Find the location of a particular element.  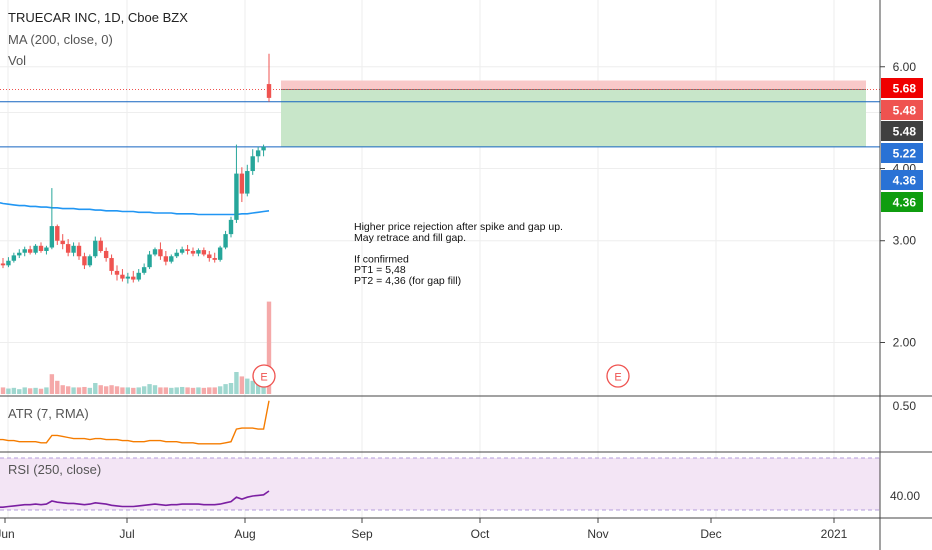

earnings-marker-1: E is located at coordinates (264, 376).